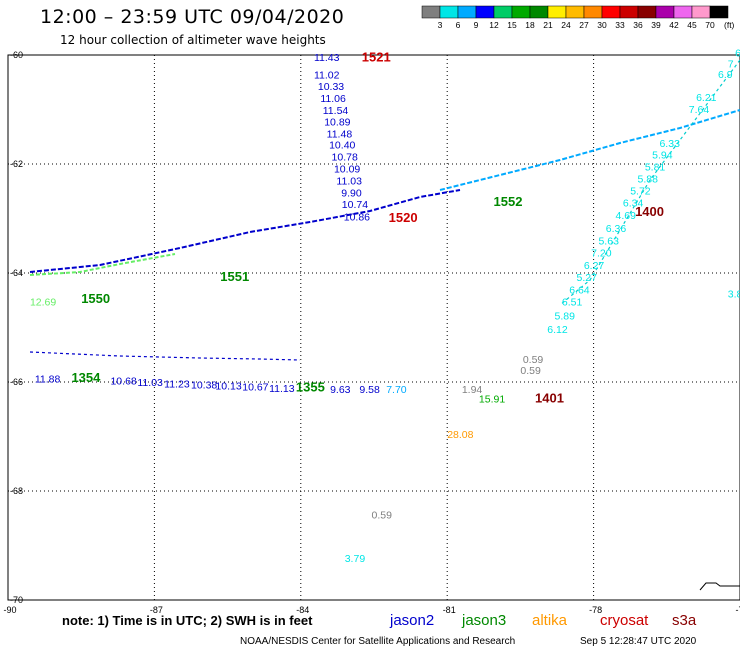 Image resolution: width=740 pixels, height=650 pixels. What do you see at coordinates (282, 389) in the screenshot?
I see `wave-height-label: 11.13` at bounding box center [282, 389].